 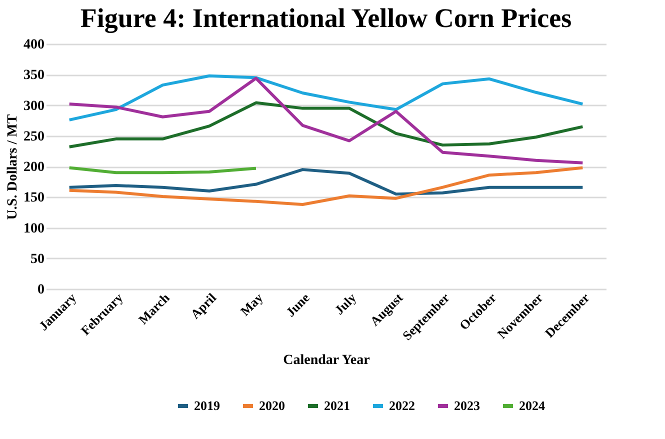 What do you see at coordinates (207, 405) in the screenshot?
I see `legend-label: 2019` at bounding box center [207, 405].